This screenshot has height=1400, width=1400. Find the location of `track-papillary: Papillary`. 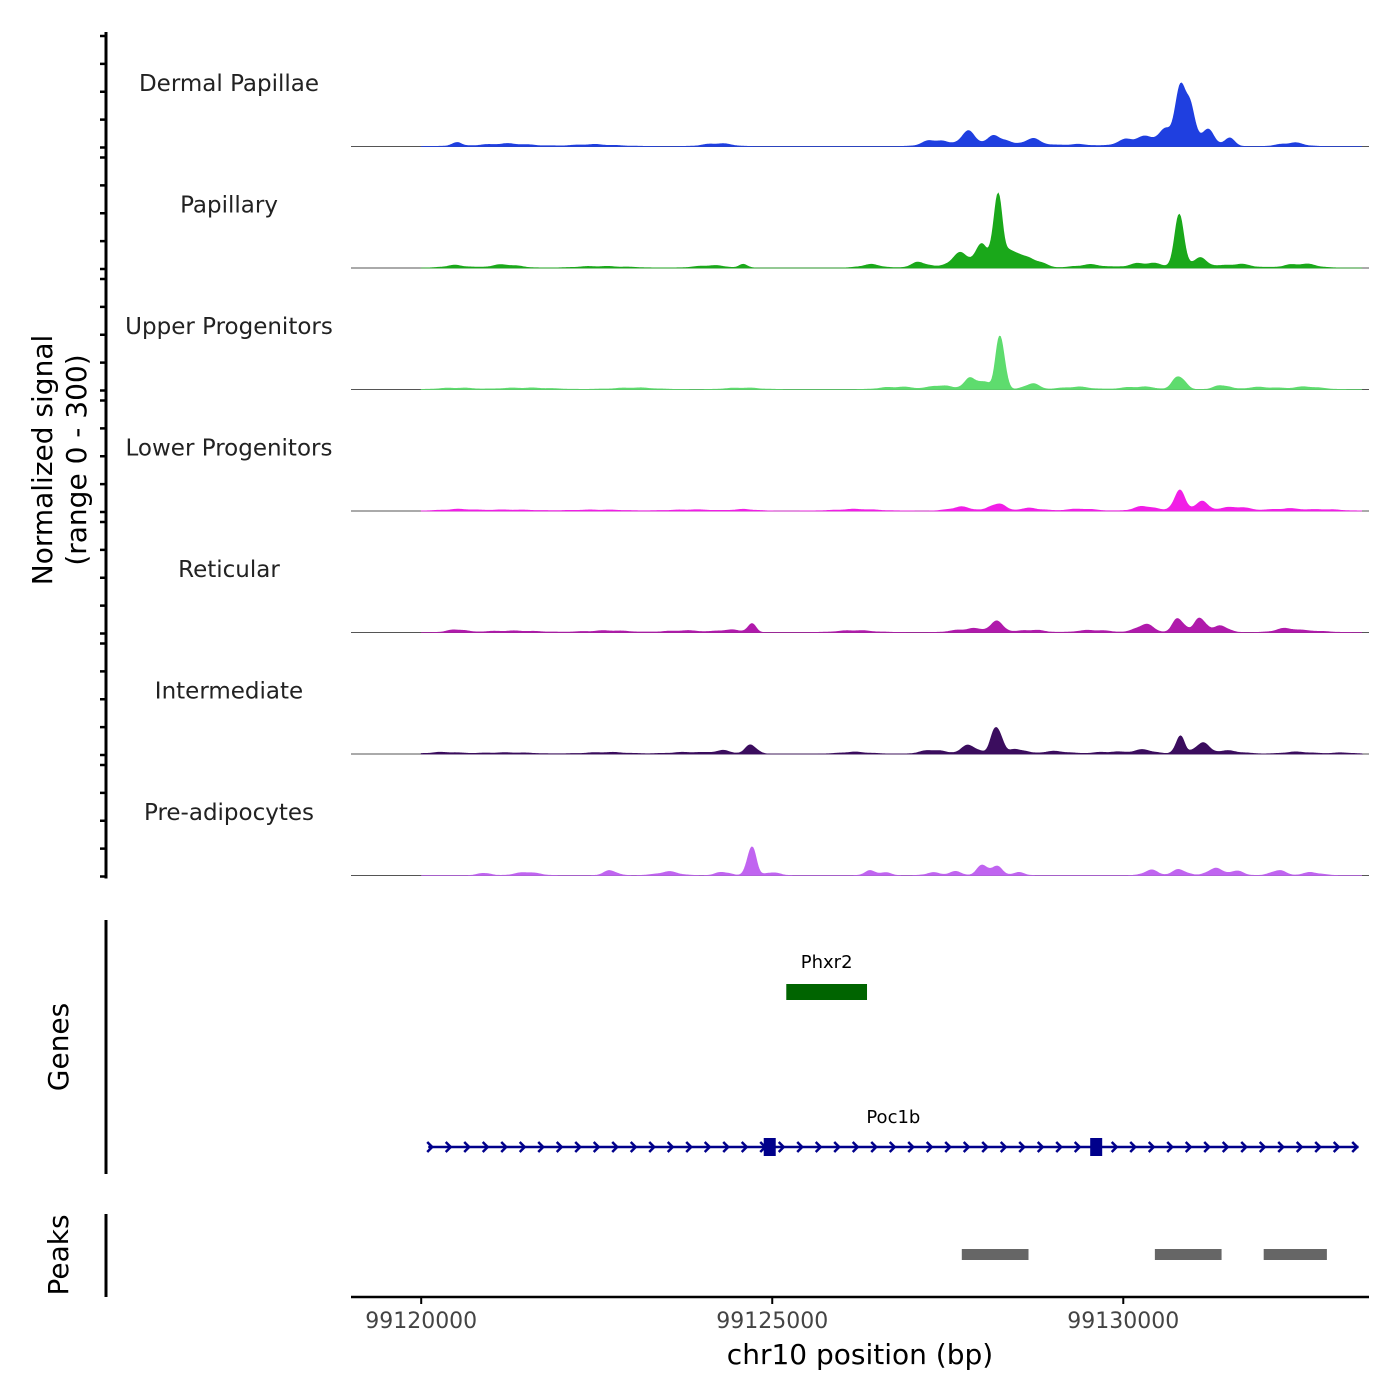

track-papillary: Papillary is located at coordinates (774, 230).